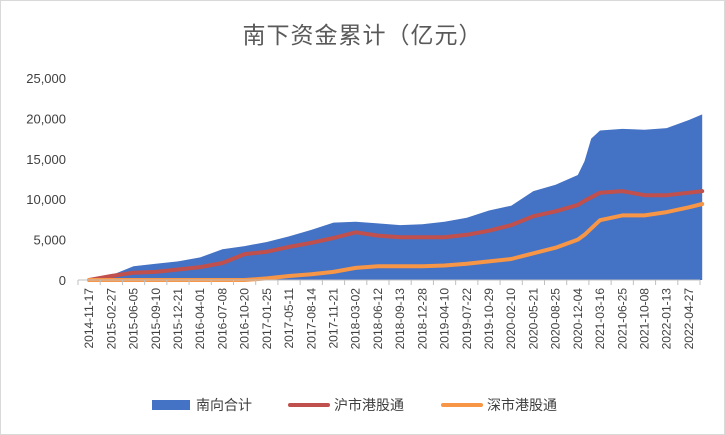  I want to click on legend-item: 沪市港股通, so click(346, 405).